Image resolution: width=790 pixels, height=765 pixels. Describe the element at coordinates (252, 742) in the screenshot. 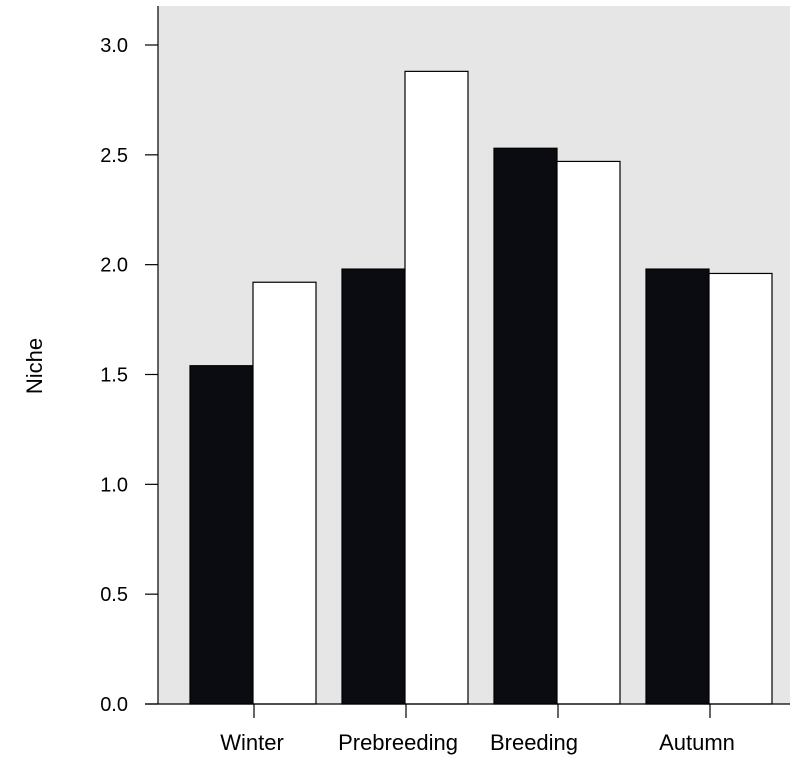

I see `x-tick-label-winter: Winter` at that location.